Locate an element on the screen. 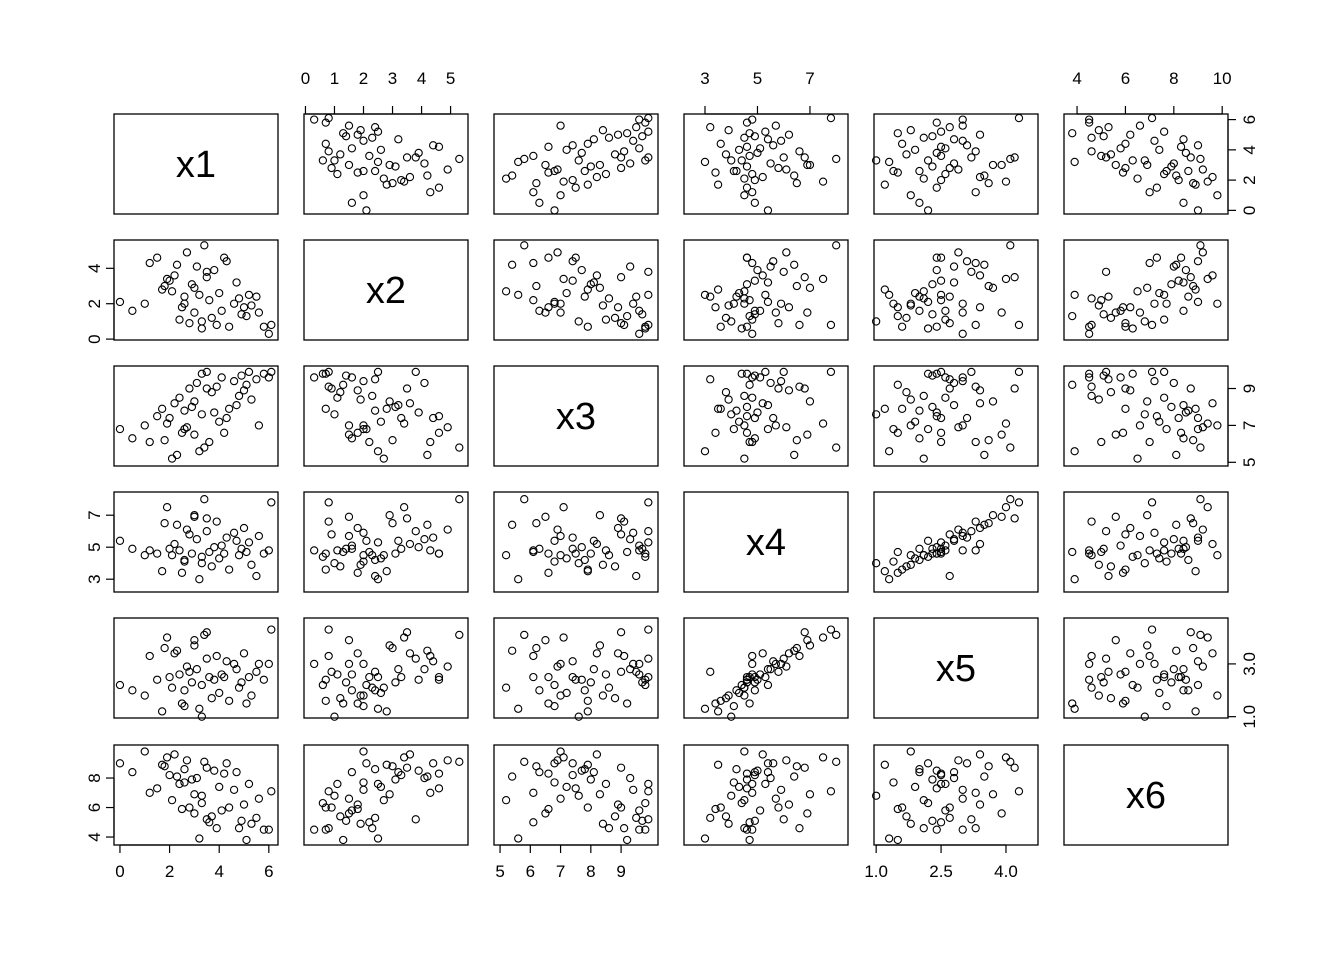 This screenshot has width=1344, height=965. diagonal-label: x3 is located at coordinates (576, 417).